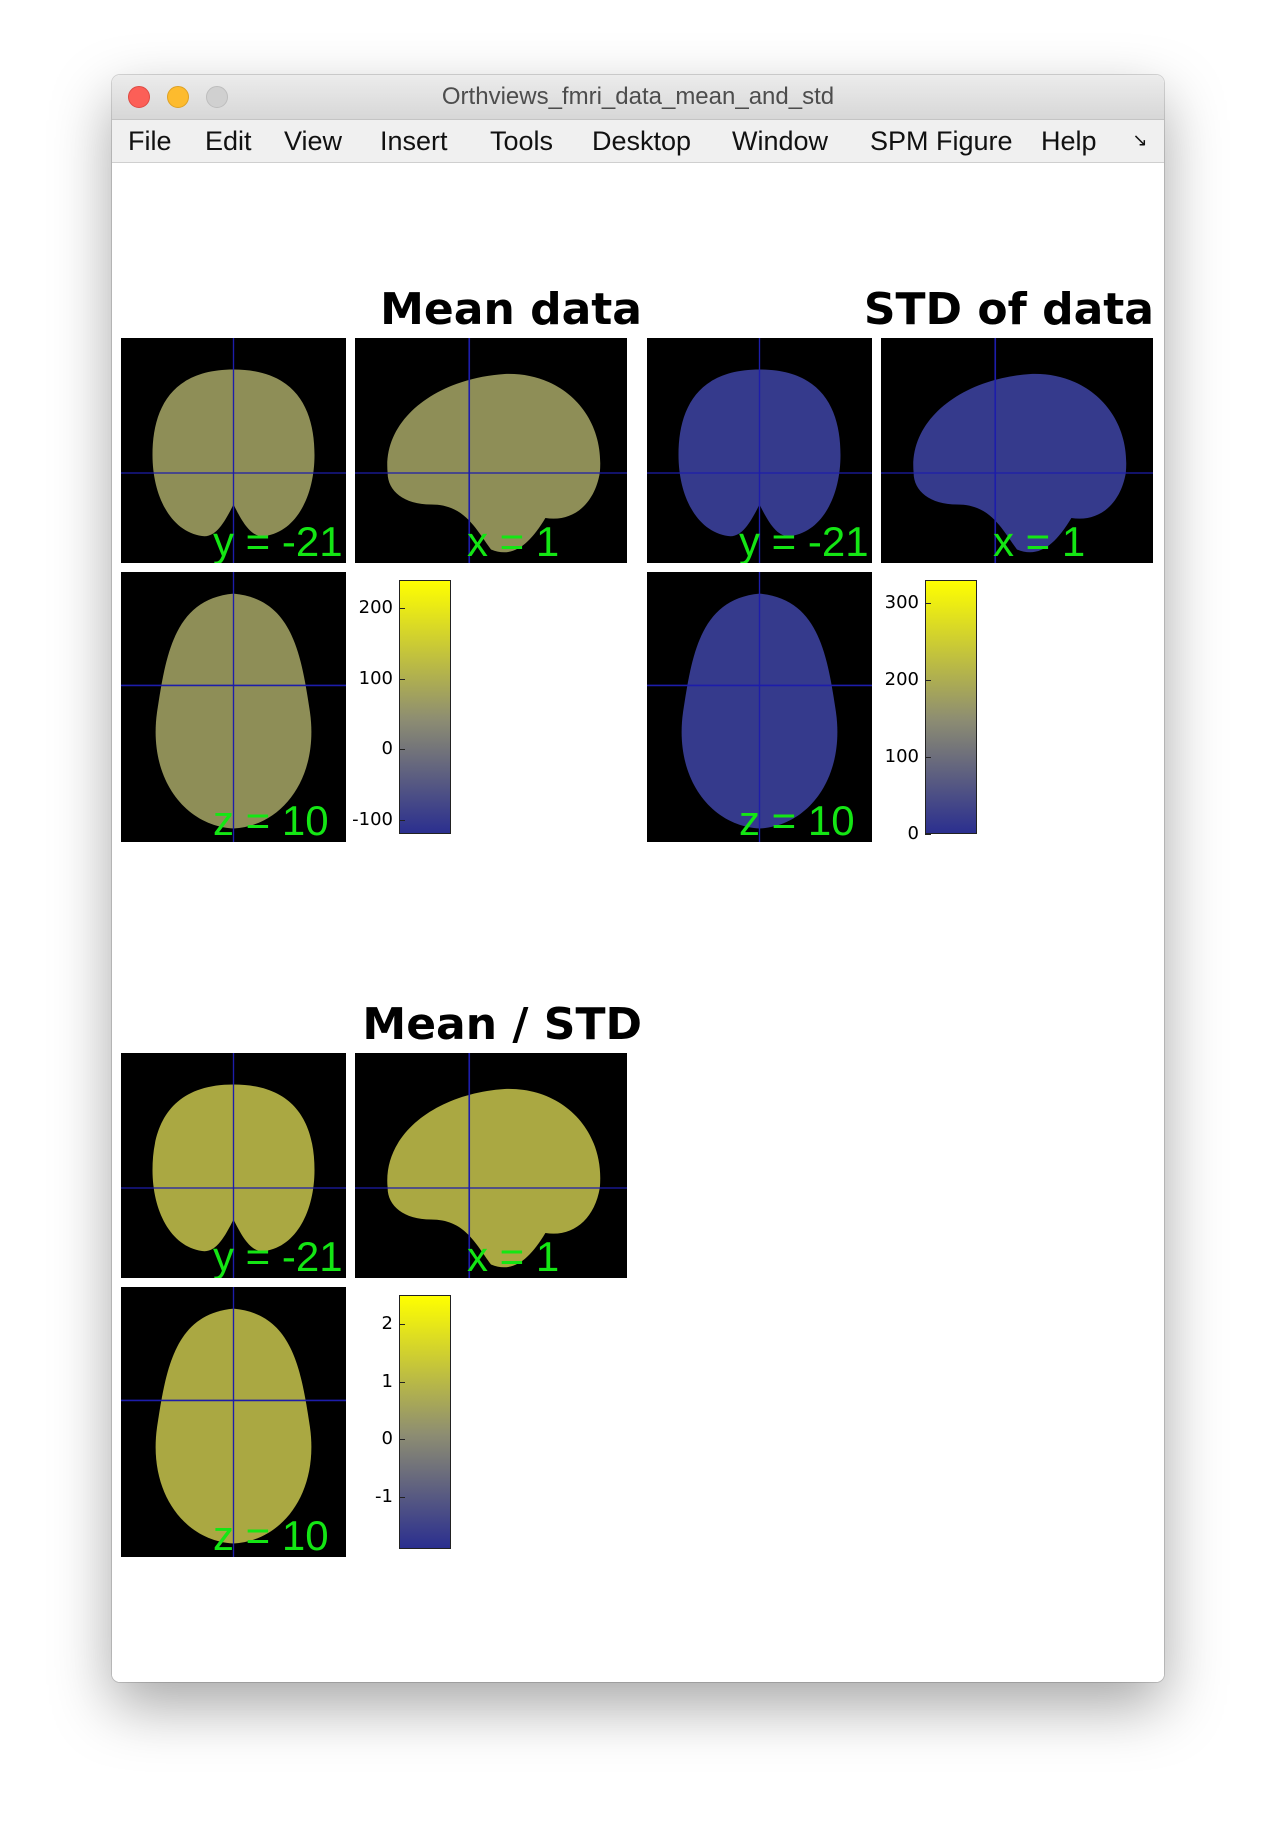  I want to click on dock-arrow-icon: ↘, so click(1140, 140).